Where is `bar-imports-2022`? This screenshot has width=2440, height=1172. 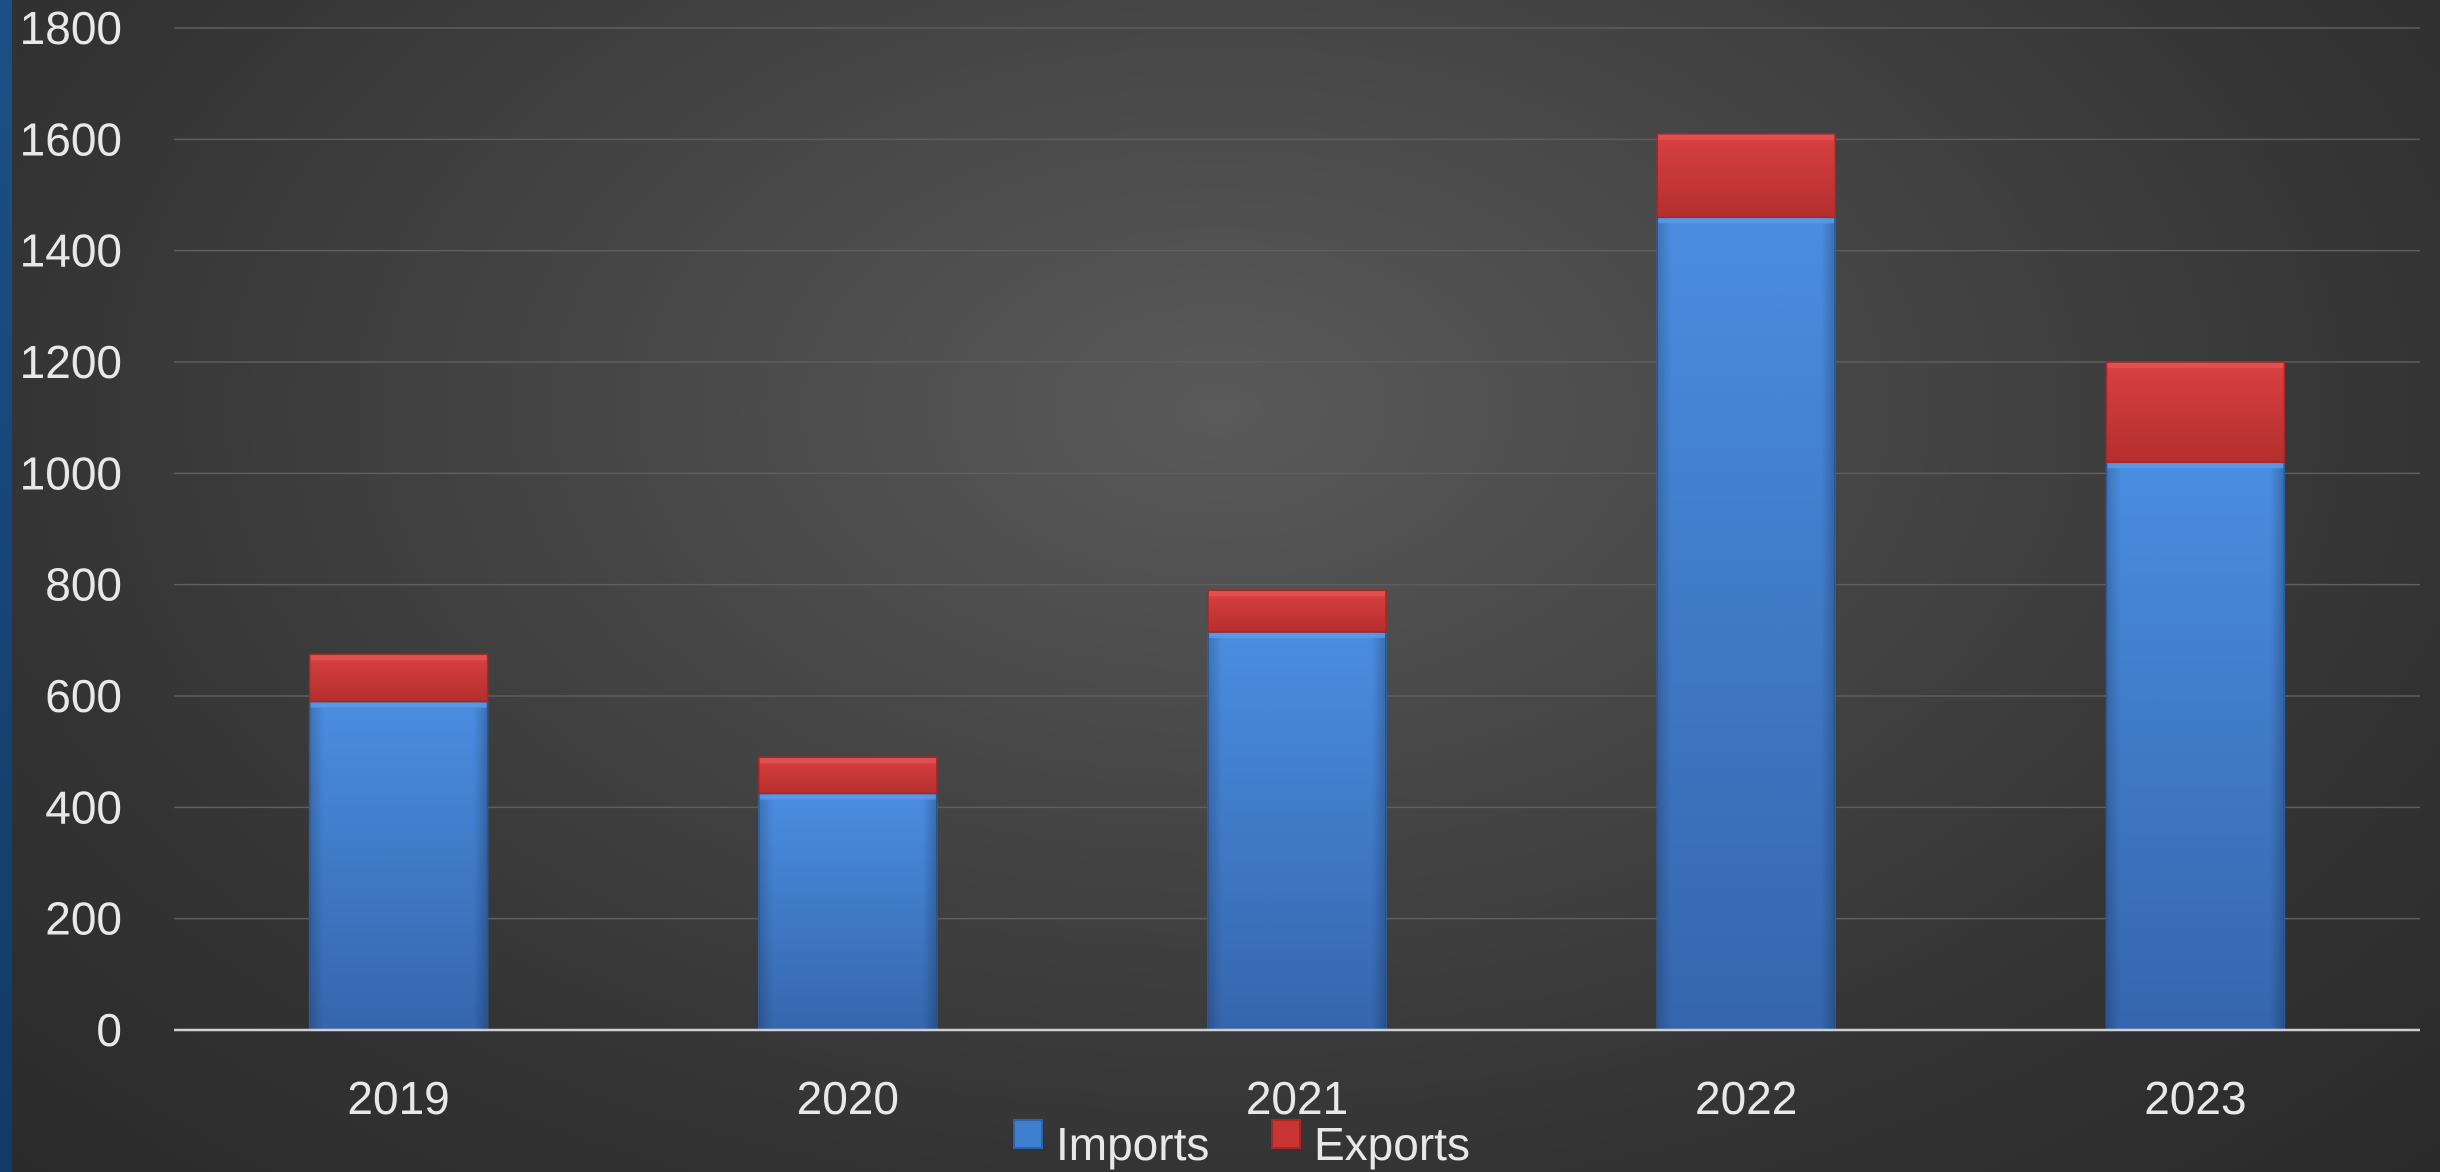
bar-imports-2022 is located at coordinates (1746, 623).